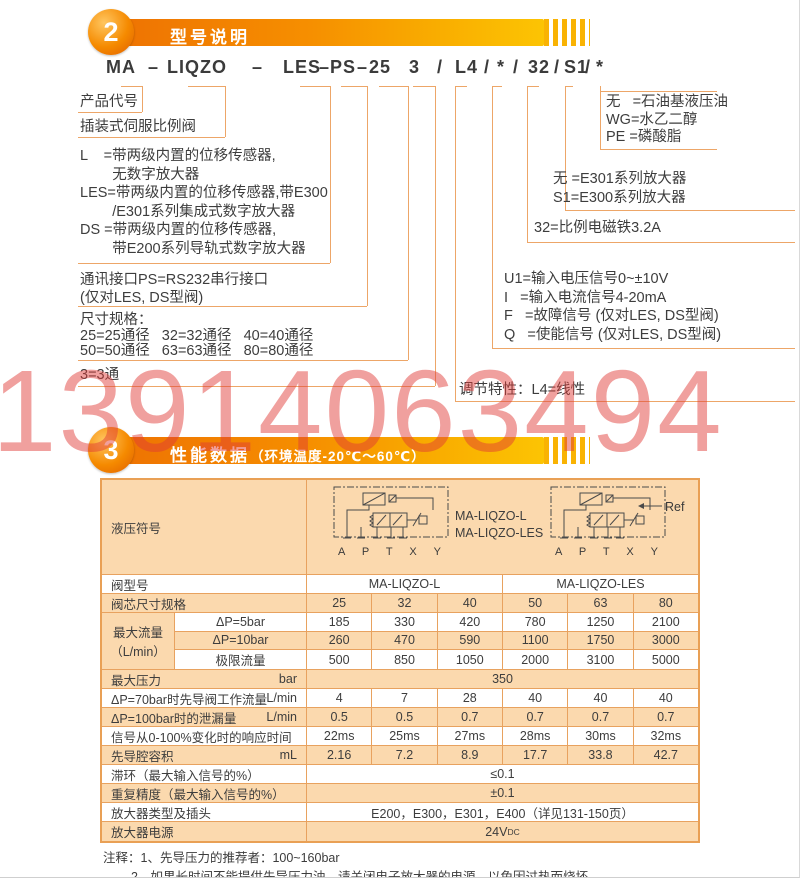 This screenshot has height=878, width=800. I want to click on model-code-segment: LES, so click(302, 67).